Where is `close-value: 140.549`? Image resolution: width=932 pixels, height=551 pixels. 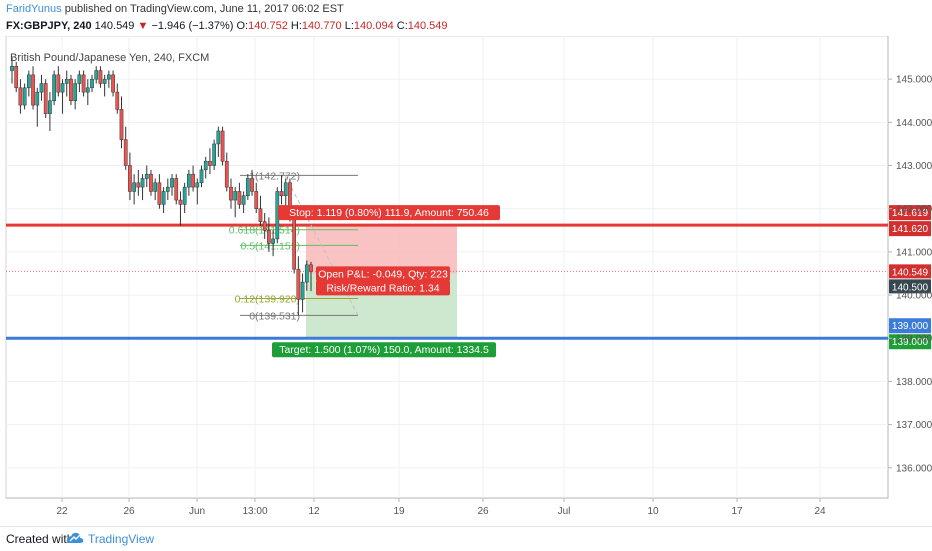 close-value: 140.549 is located at coordinates (427, 26).